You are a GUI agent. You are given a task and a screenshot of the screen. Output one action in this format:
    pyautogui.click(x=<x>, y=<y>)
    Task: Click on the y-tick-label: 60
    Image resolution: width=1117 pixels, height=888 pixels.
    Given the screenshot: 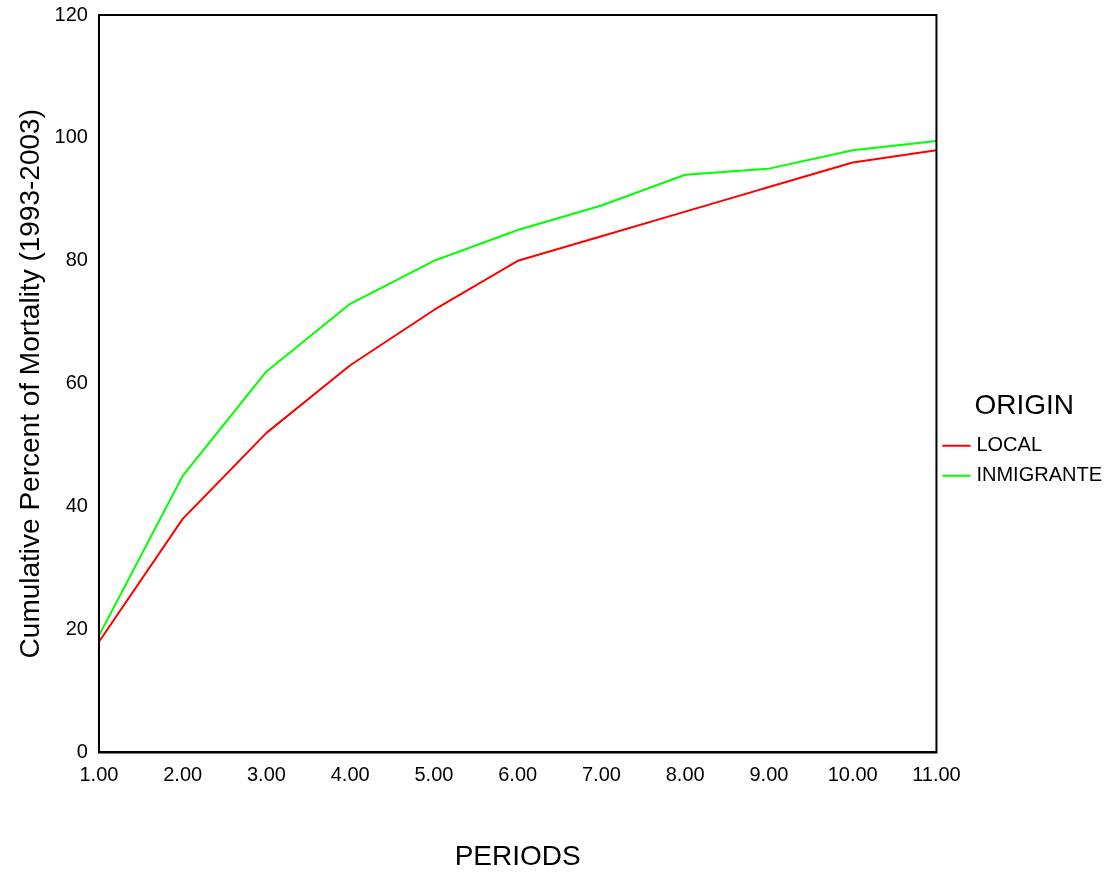 What is the action you would take?
    pyautogui.click(x=76, y=382)
    